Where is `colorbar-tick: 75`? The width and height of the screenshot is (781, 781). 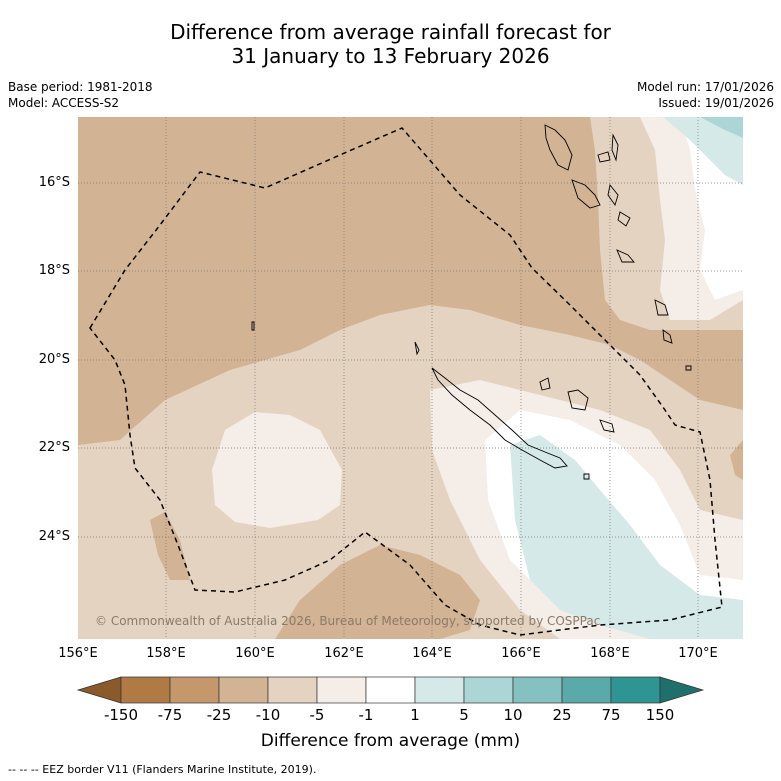 colorbar-tick: 75 is located at coordinates (611, 715).